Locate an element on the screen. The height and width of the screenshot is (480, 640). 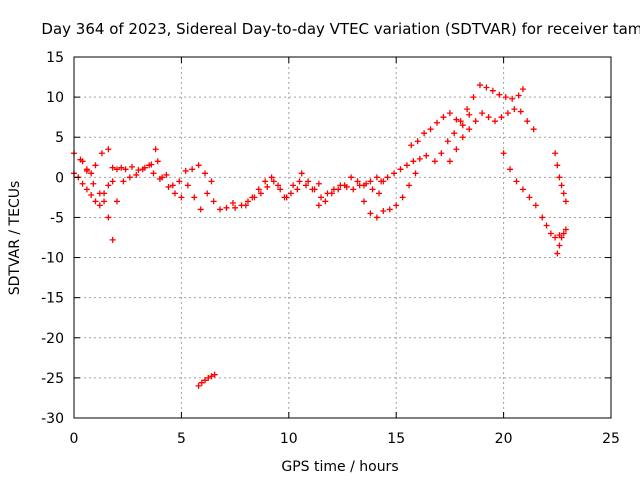
y-tick-label: -10 is located at coordinates (52, 259).